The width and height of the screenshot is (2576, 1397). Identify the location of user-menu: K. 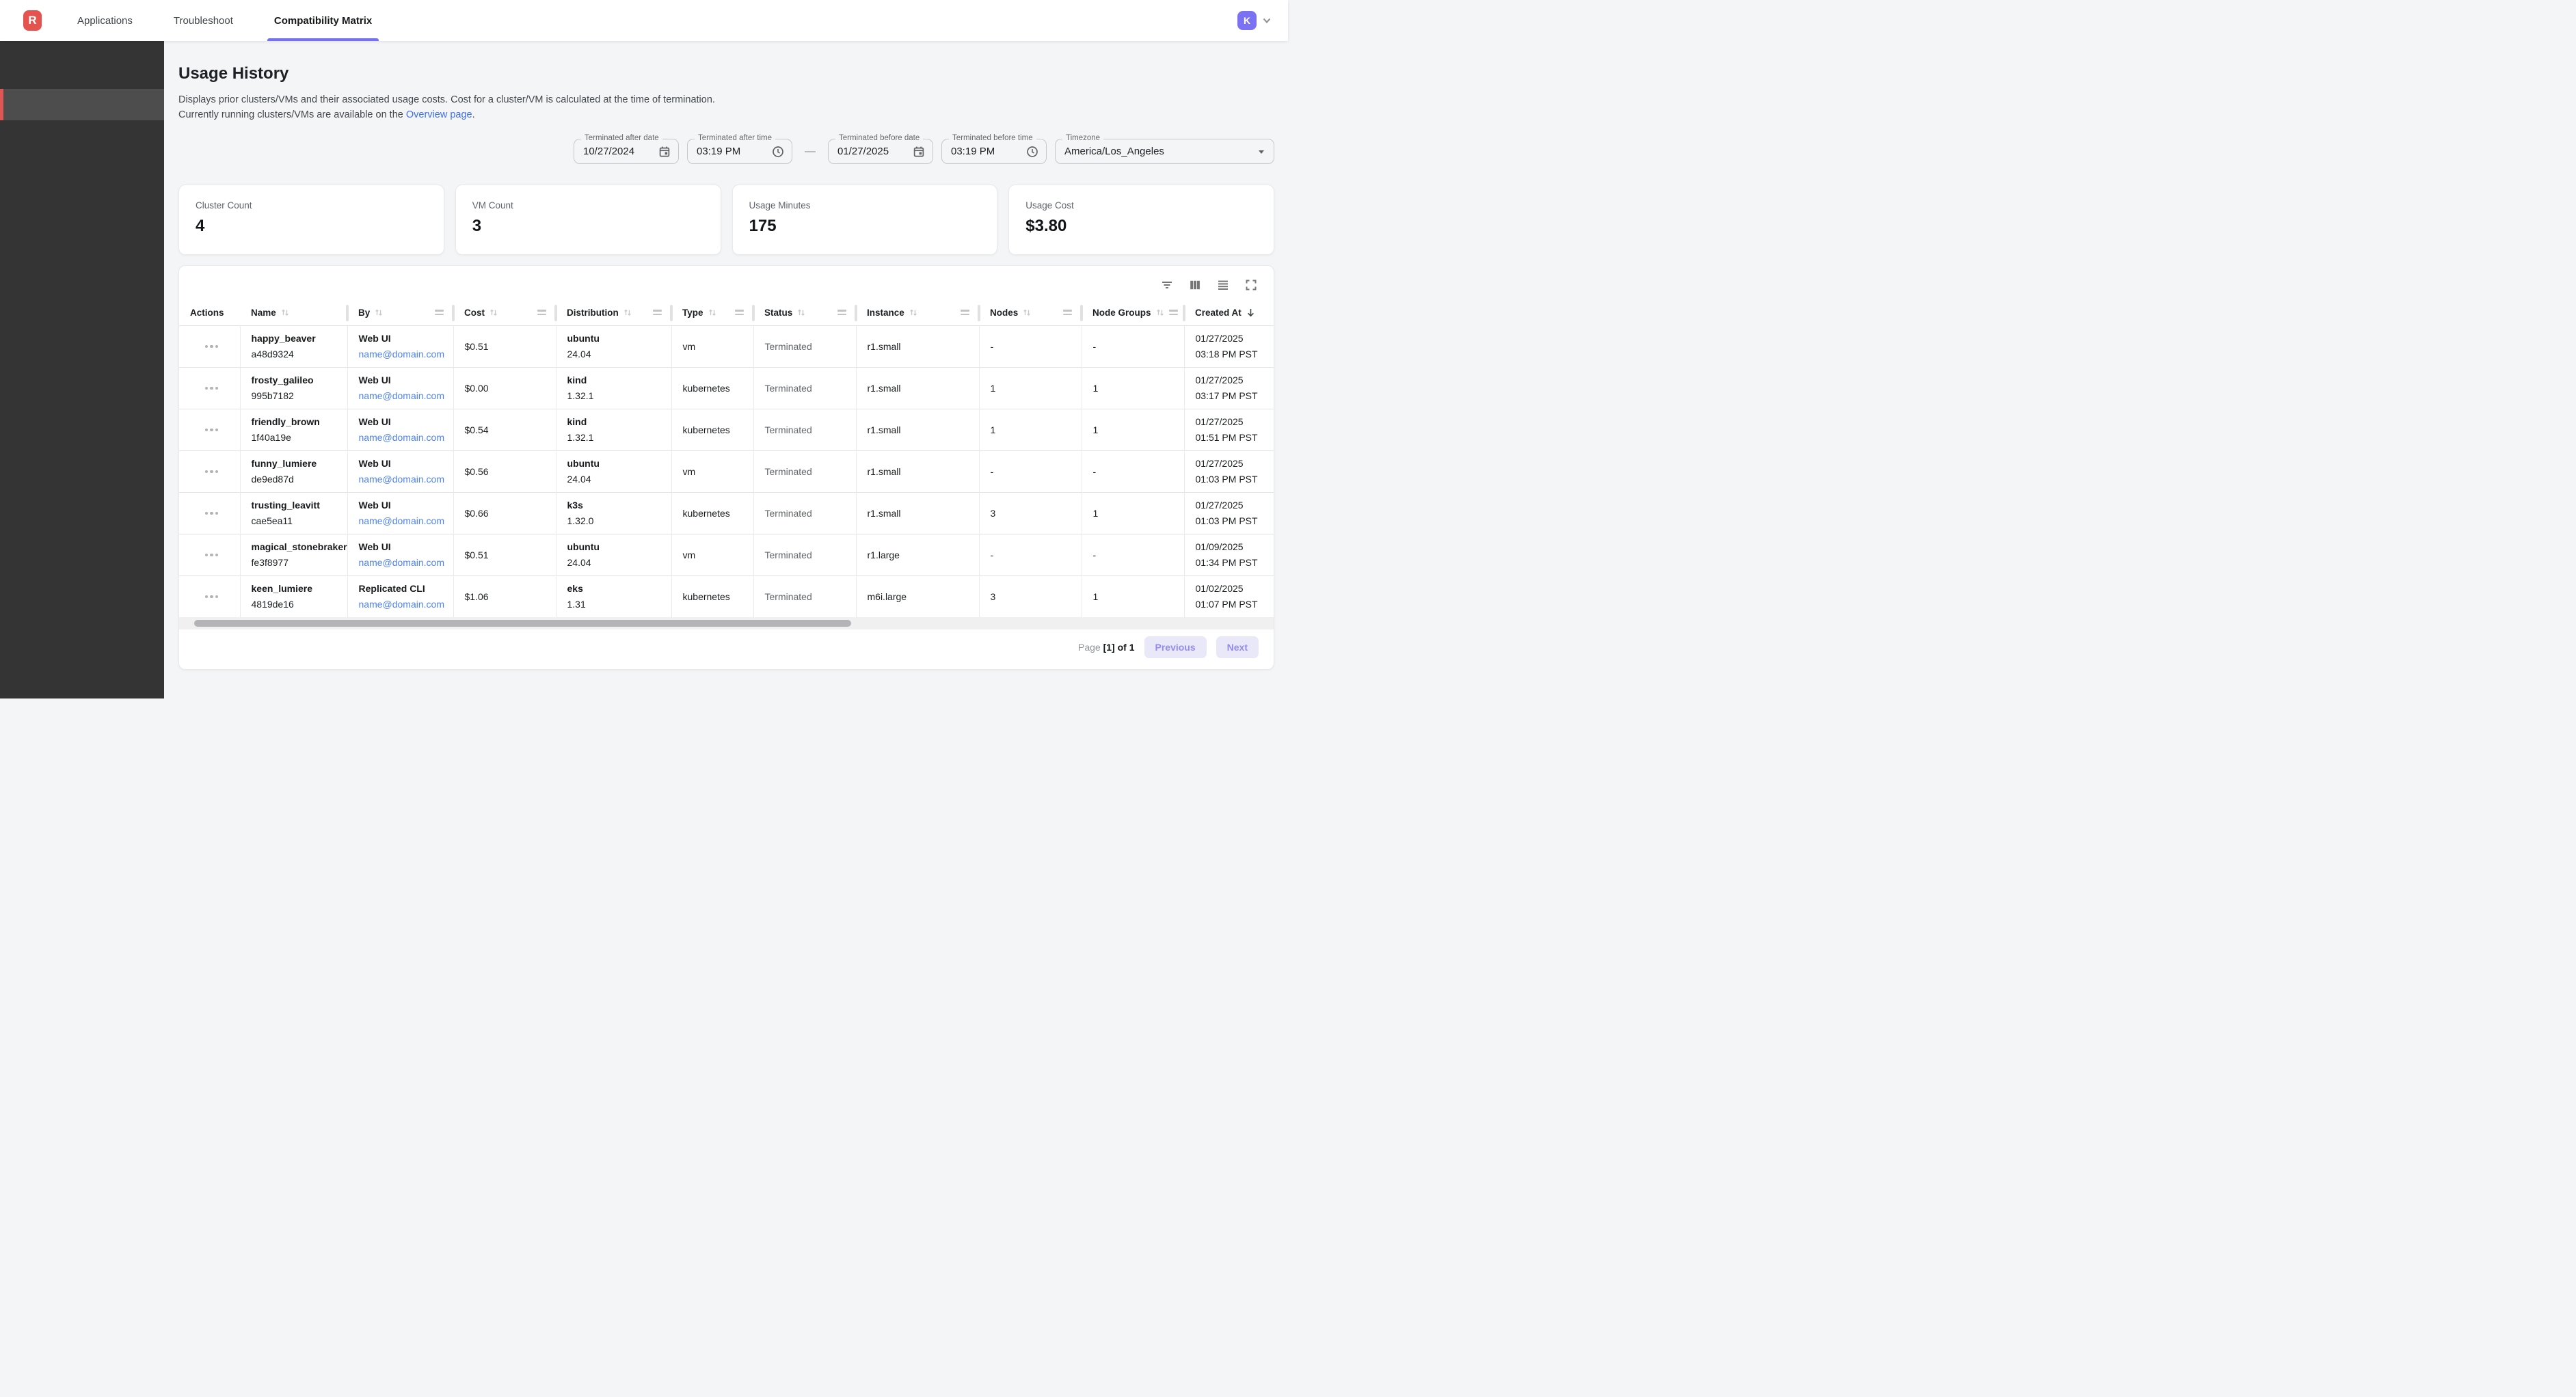
(1255, 20).